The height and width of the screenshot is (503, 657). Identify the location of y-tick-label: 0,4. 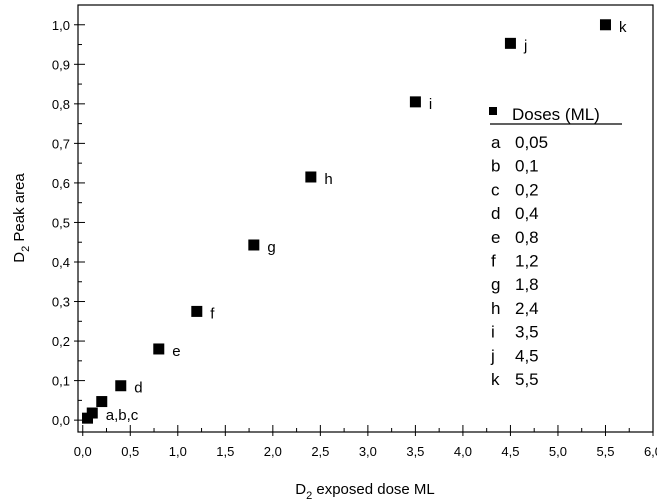
(61, 262).